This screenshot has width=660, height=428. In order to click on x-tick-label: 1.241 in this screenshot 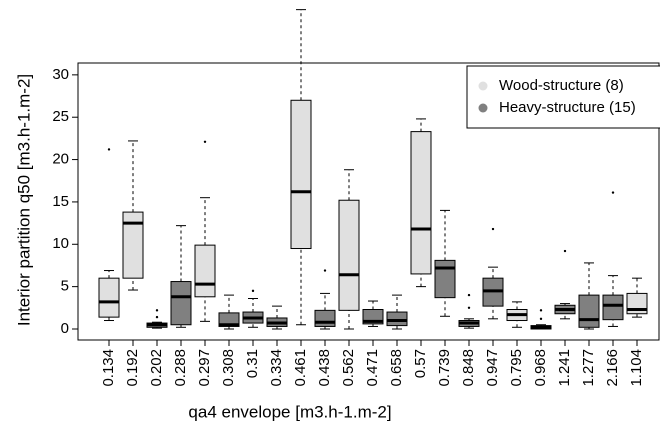, I will do `click(564, 368)`.